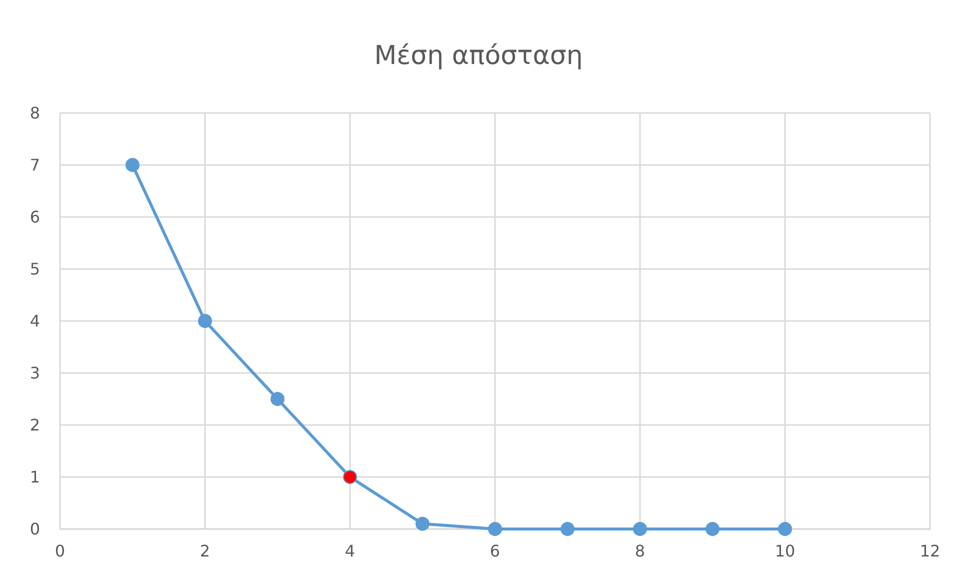 This screenshot has height=583, width=957. I want to click on x-tick-label: 4, so click(350, 551).